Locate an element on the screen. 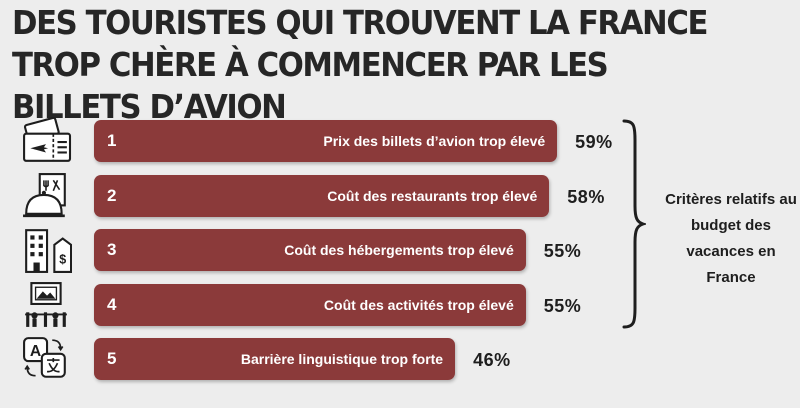 This screenshot has width=800, height=408. bar-label: Coût des restaurants trop élevé is located at coordinates (432, 195).